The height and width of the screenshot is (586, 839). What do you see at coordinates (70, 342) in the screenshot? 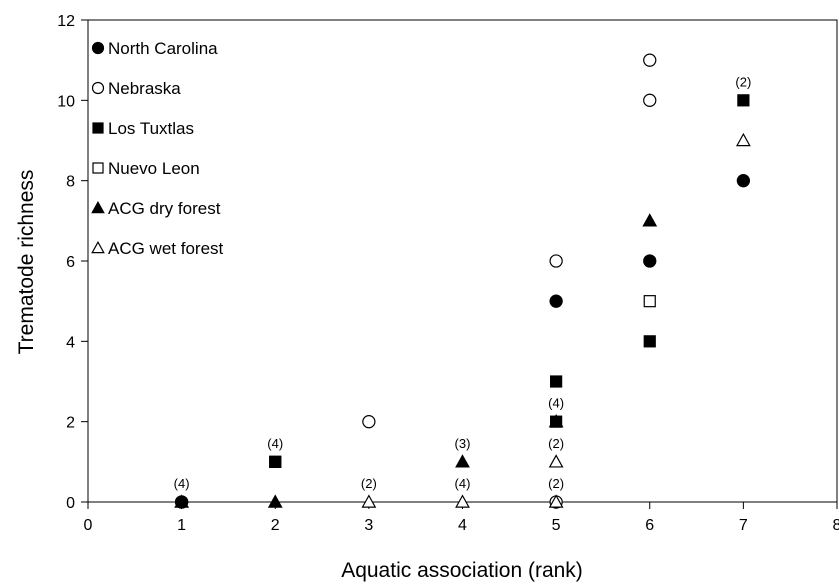
I see `y-tick-label: 4` at bounding box center [70, 342].